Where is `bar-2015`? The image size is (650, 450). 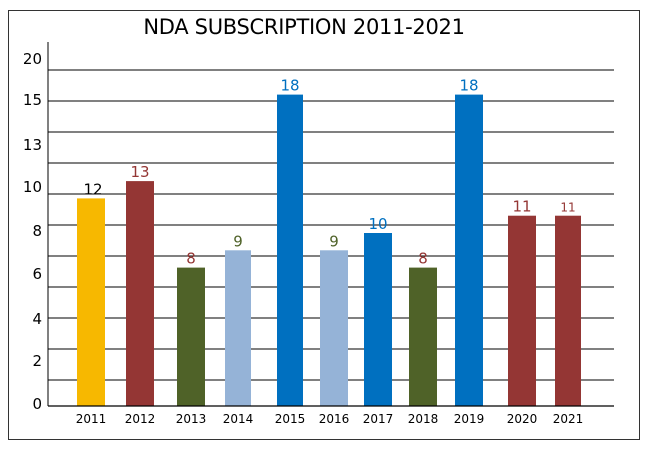 bar-2015 is located at coordinates (290, 250).